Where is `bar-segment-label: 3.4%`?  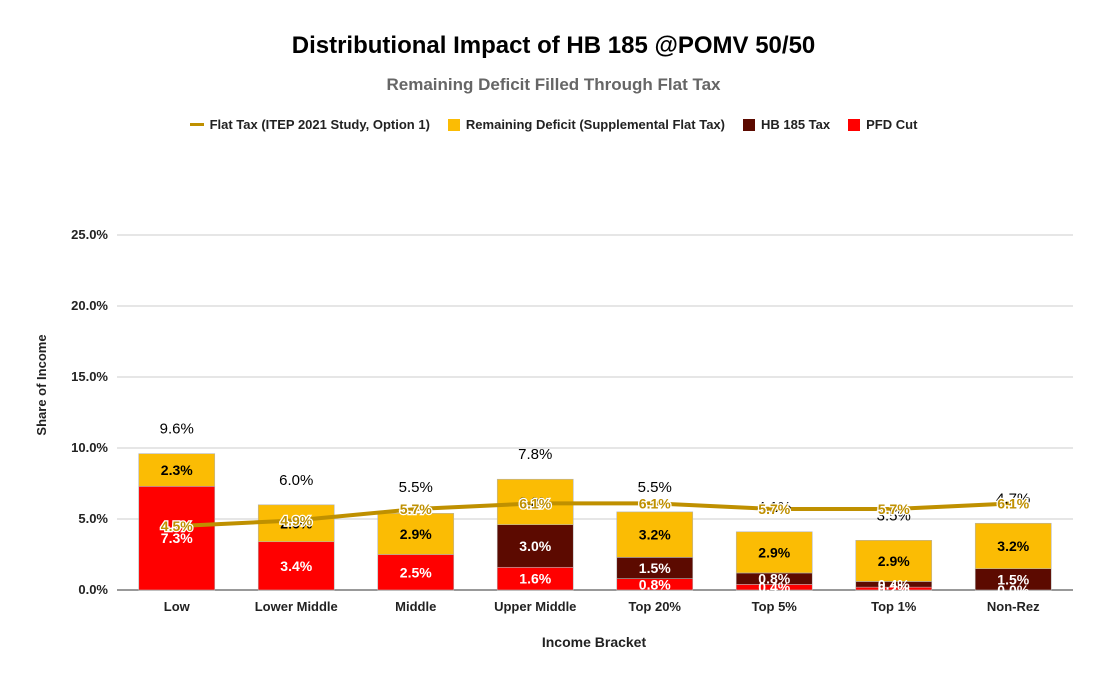
bar-segment-label: 3.4% is located at coordinates (296, 566).